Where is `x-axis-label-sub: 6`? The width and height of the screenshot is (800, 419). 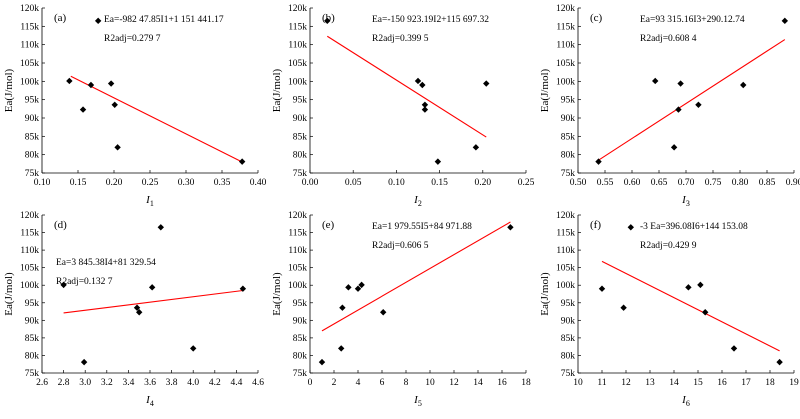
x-axis-label-sub: 6 is located at coordinates (688, 403).